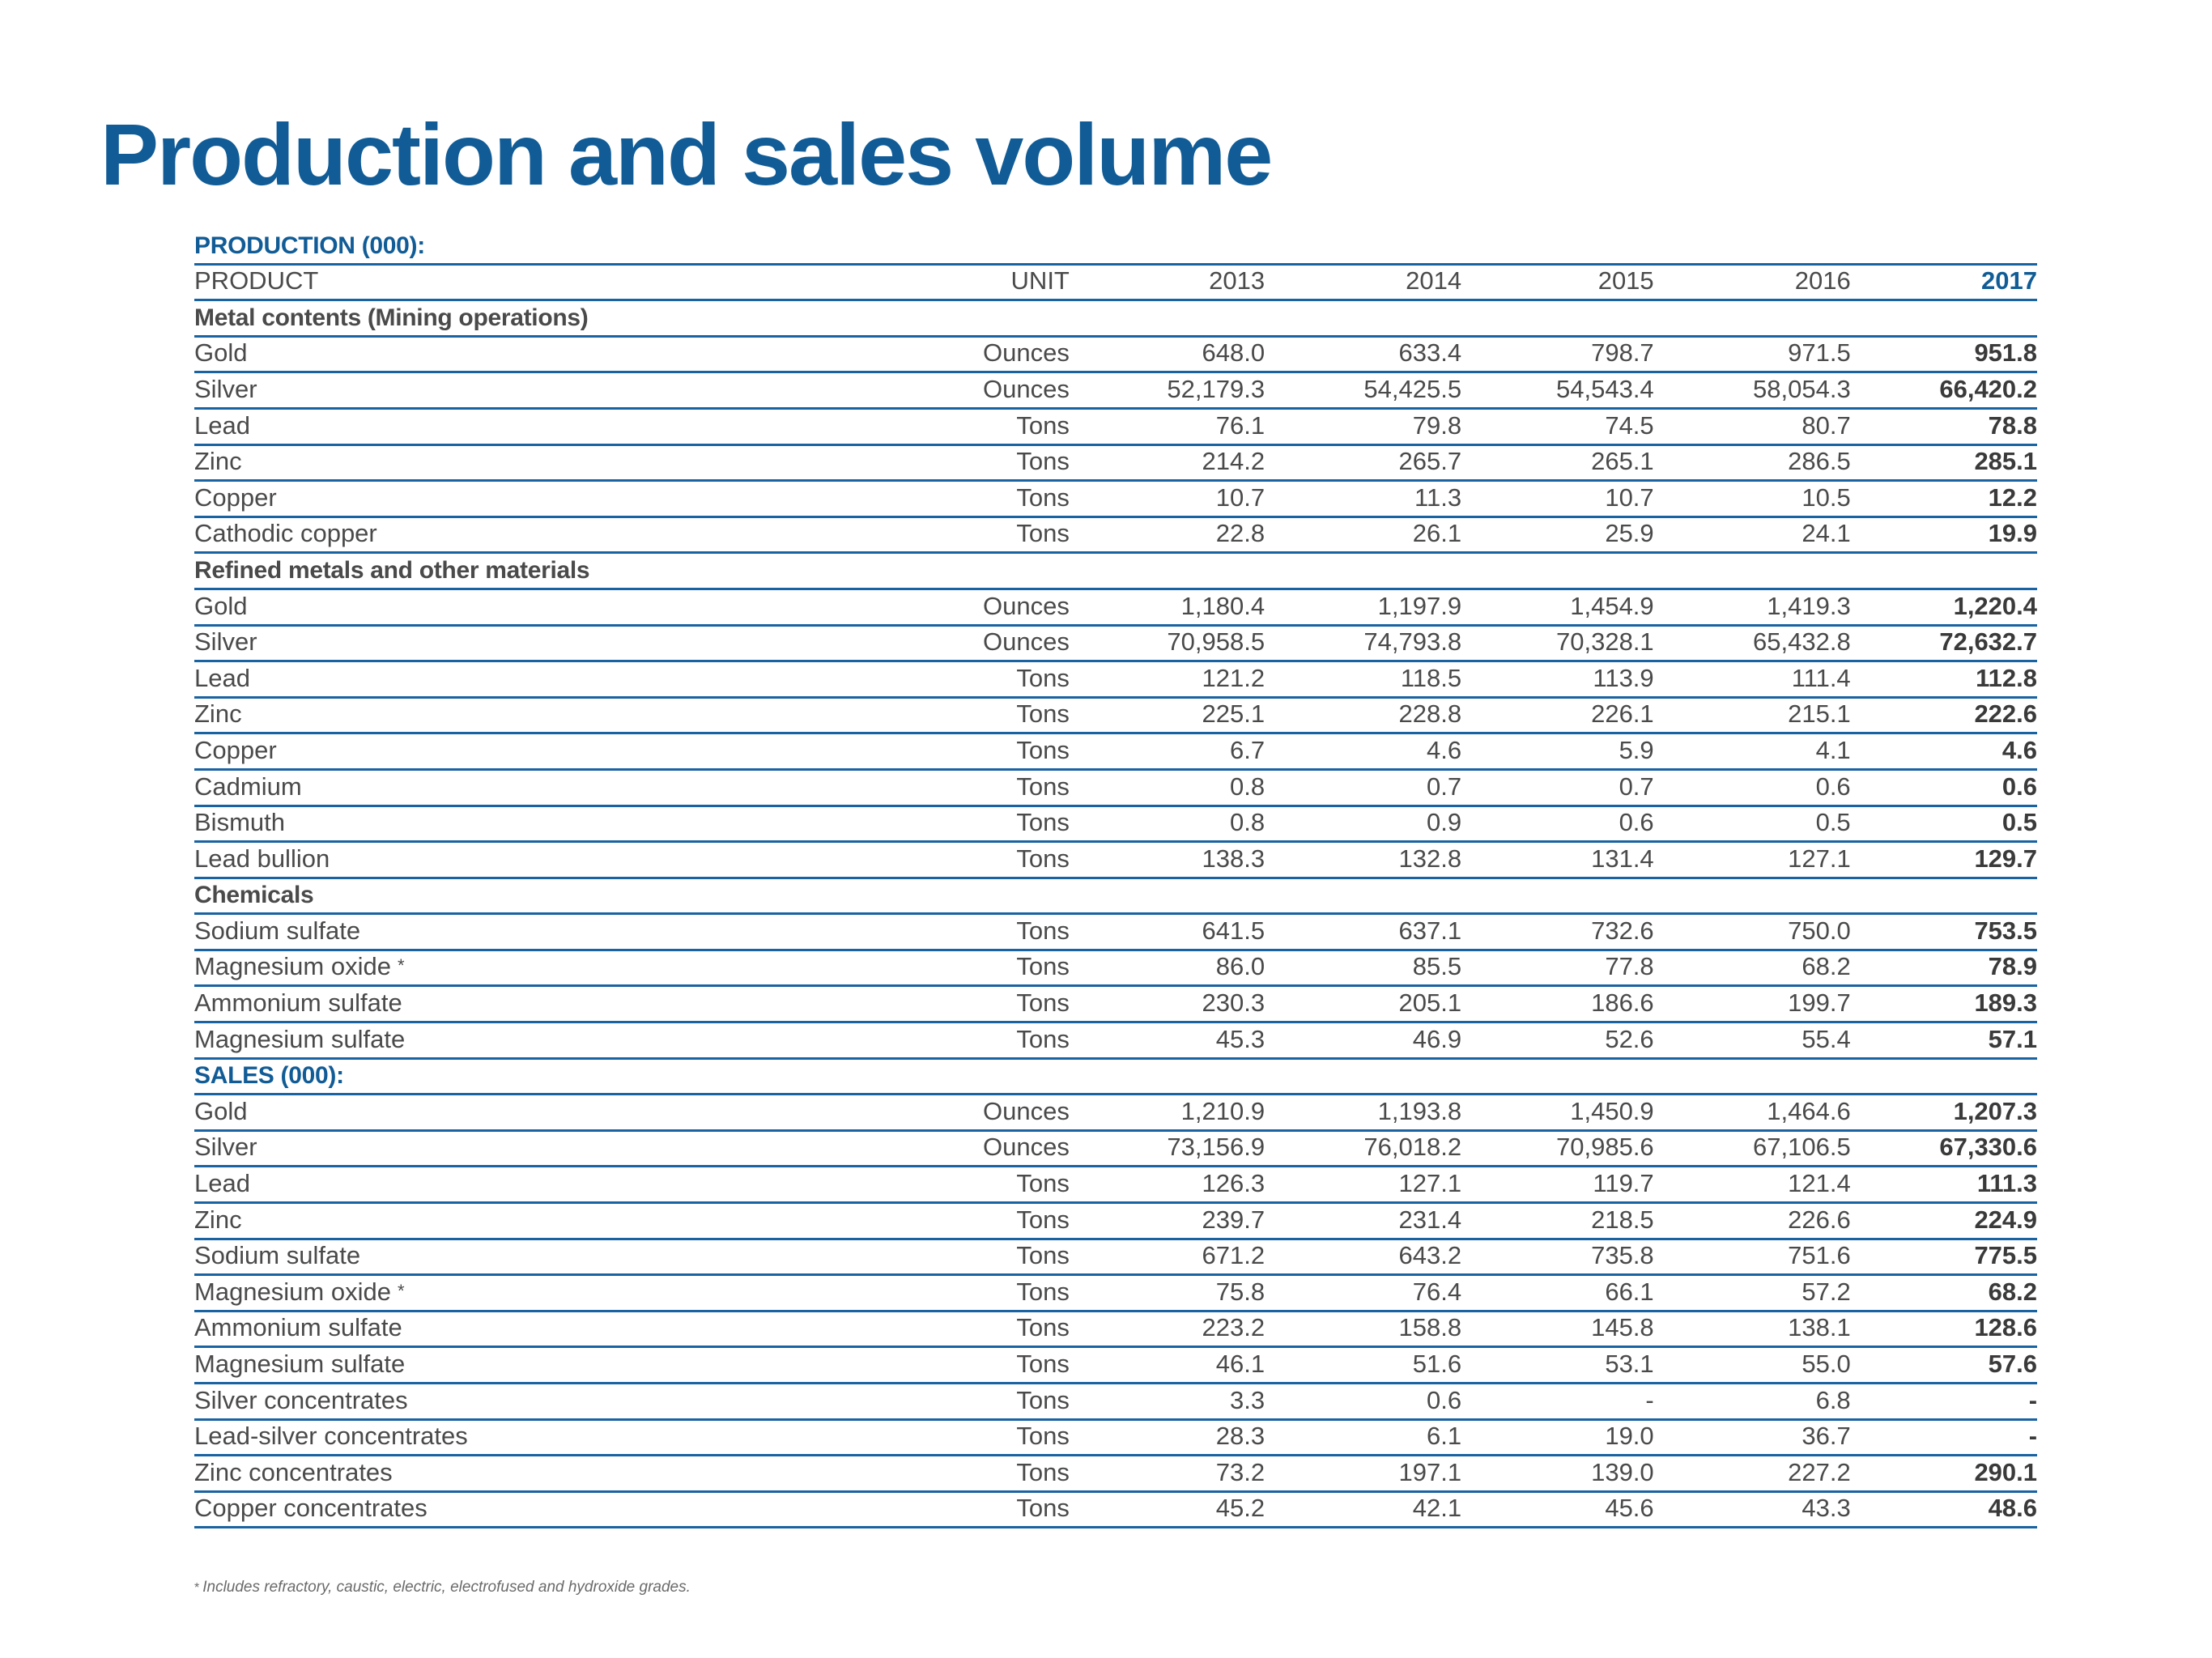 The image size is (2212, 1658). I want to click on value-cell-2015: 119.7, so click(1624, 1183).